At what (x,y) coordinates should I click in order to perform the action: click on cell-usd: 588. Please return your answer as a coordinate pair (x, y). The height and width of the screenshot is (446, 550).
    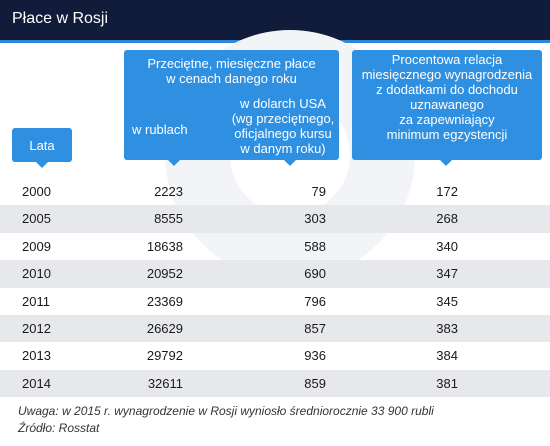
    Looking at the image, I should click on (315, 246).